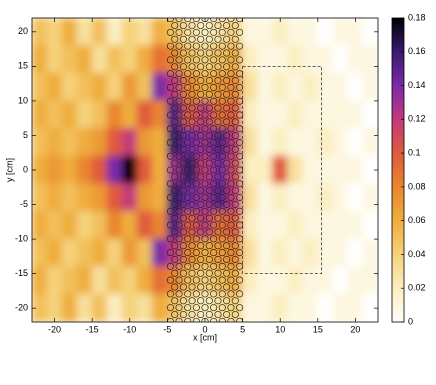 The width and height of the screenshot is (436, 385). I want to click on colorbar-tick-label: 0, so click(410, 321).